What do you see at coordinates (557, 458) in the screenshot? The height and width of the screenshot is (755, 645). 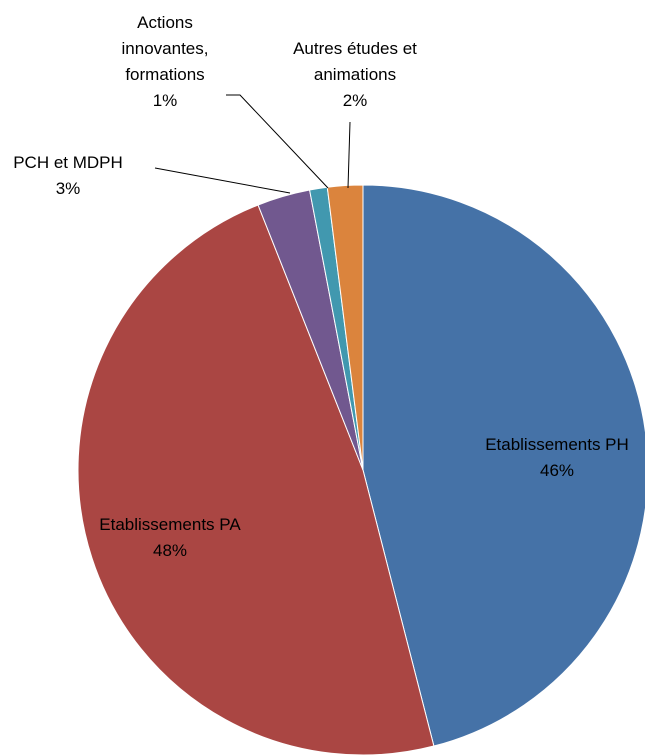 I see `slice-label: Etablissements PH 46%` at bounding box center [557, 458].